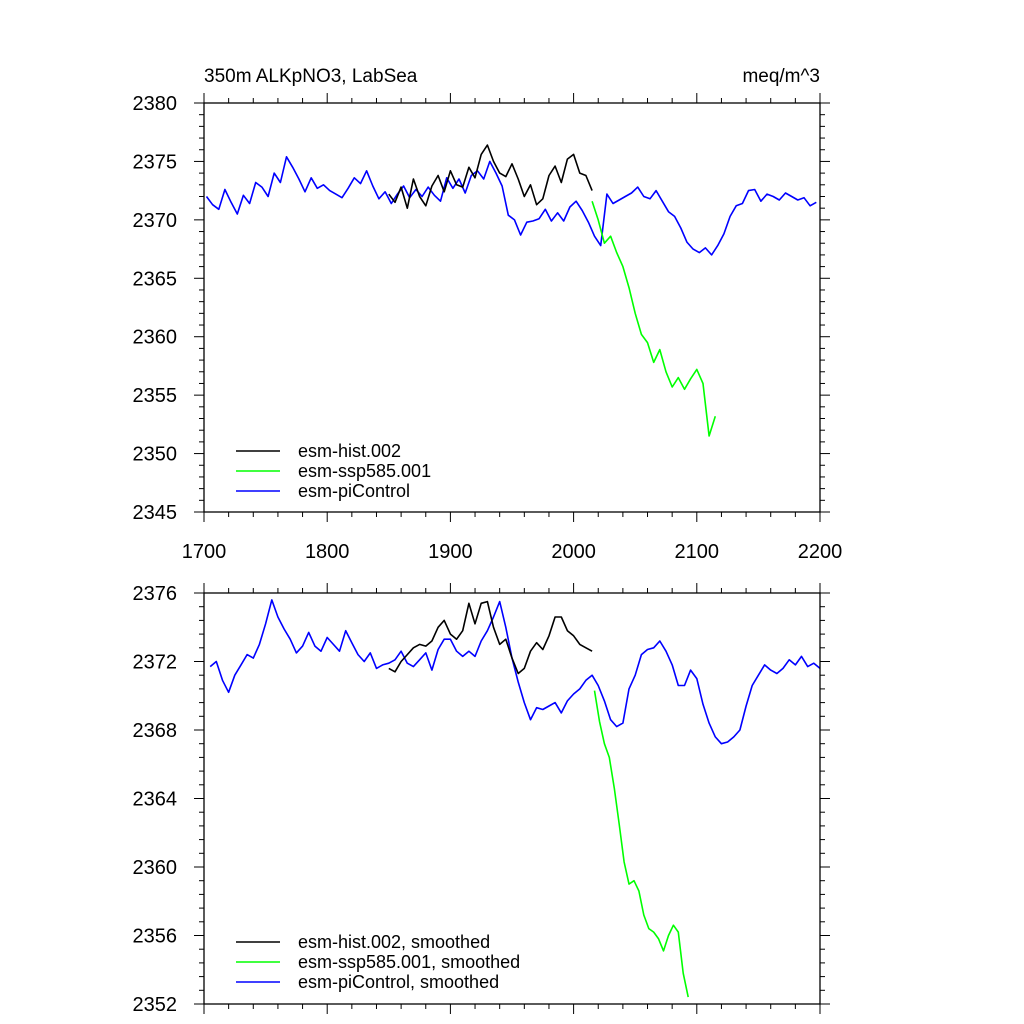 This screenshot has height=1024, width=1024. Describe the element at coordinates (155, 800) in the screenshot. I see `y-tick-label: 2364` at that location.